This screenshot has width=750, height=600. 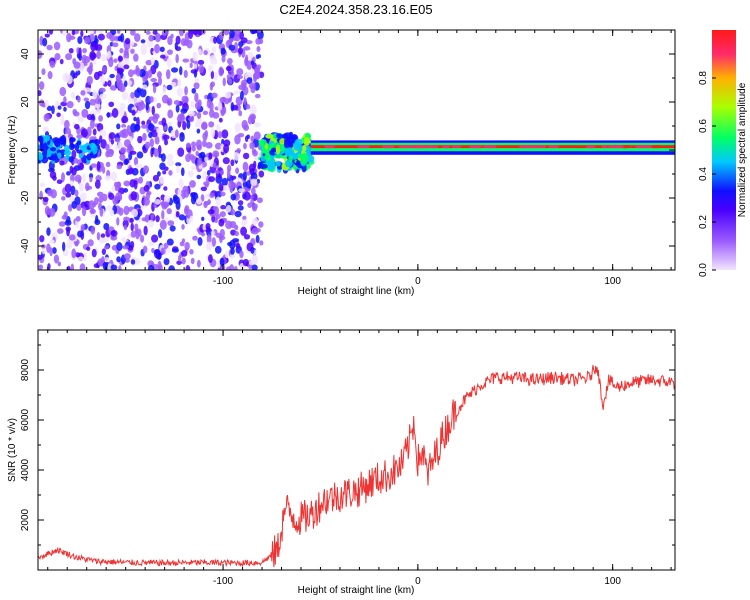 I want to click on colorbar-tick-label: 0.6, so click(x=703, y=126).